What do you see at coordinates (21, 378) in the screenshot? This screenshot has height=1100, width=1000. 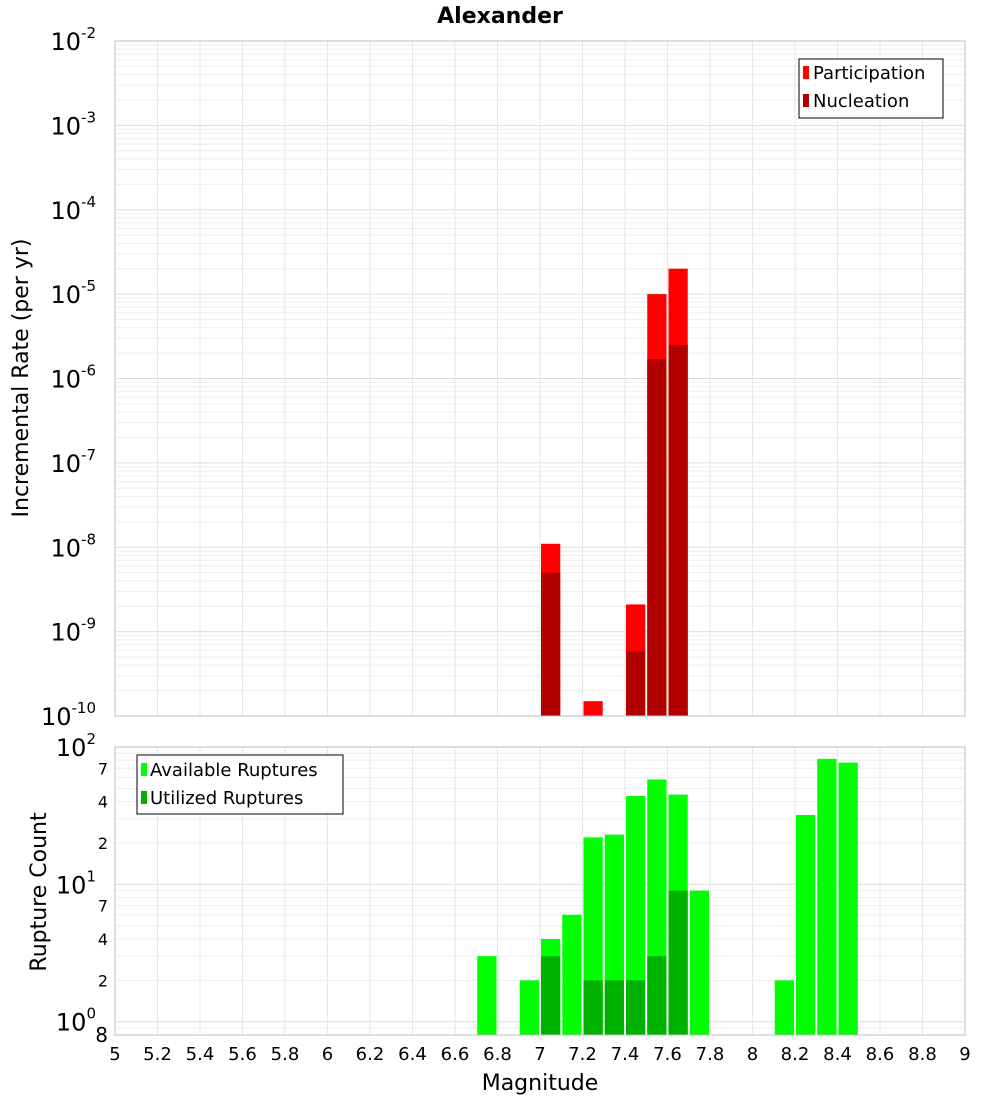 I see `rate-y-axis-label: Incremental Rate (per yr)` at bounding box center [21, 378].